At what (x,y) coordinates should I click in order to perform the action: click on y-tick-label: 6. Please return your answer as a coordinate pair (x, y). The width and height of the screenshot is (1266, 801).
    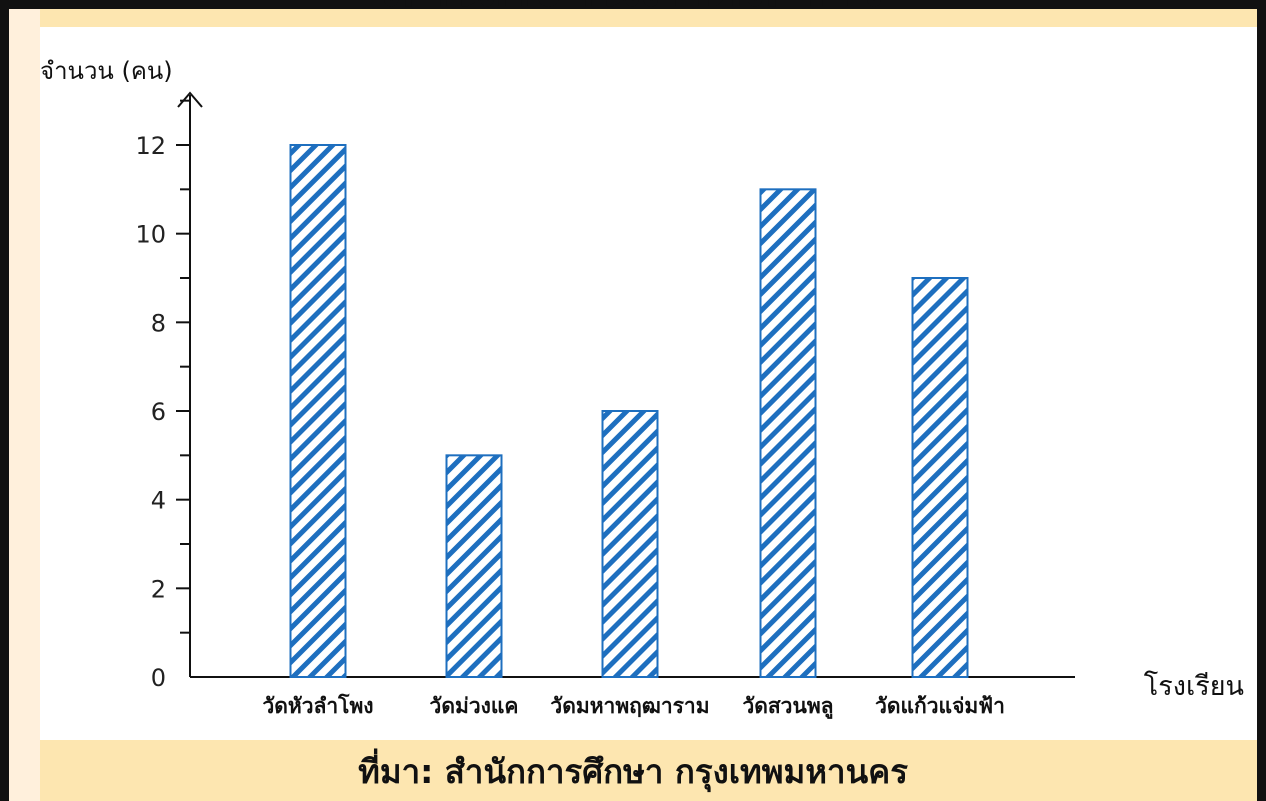
    Looking at the image, I should click on (158, 412).